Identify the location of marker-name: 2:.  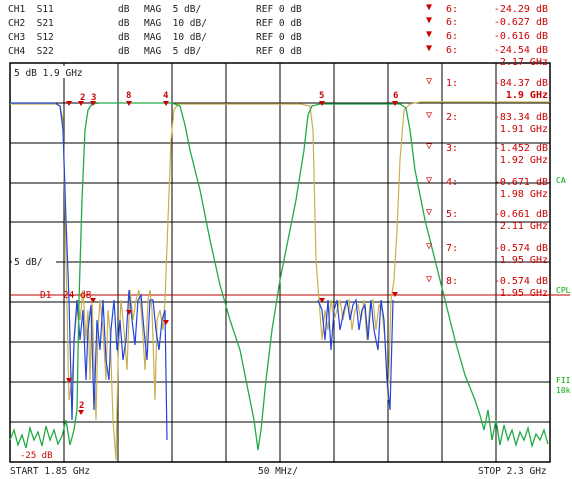
(452, 117).